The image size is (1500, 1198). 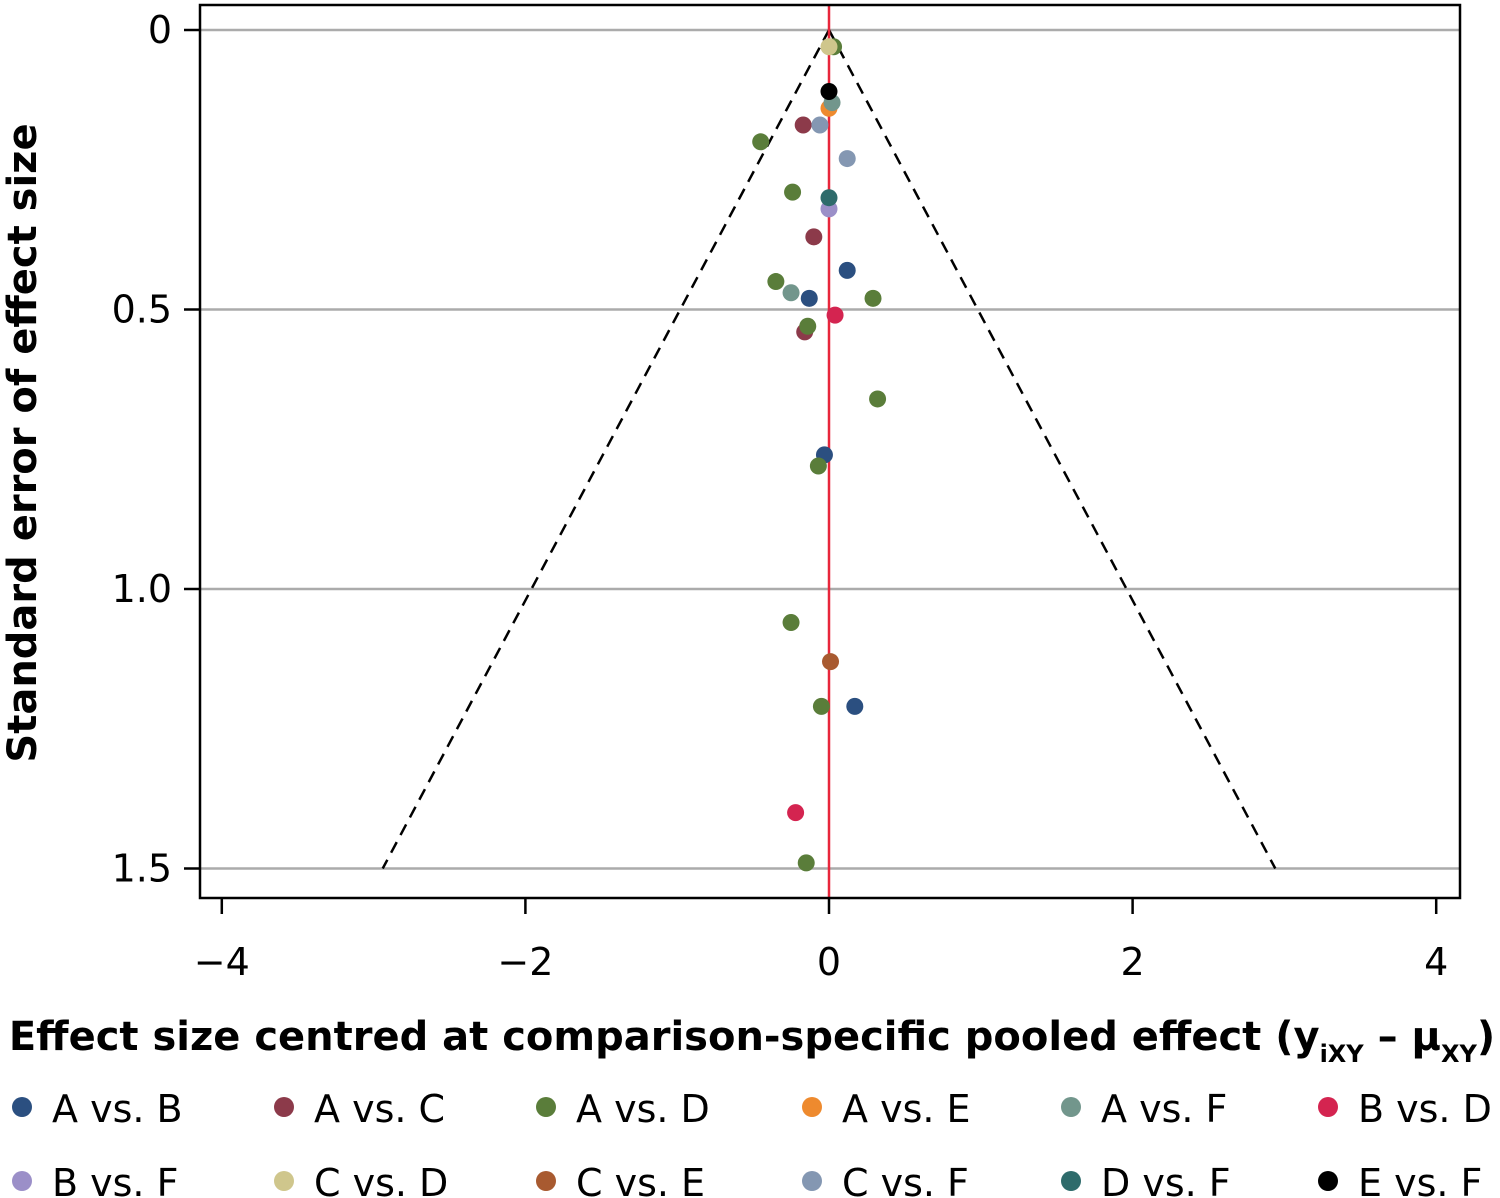 What do you see at coordinates (1486, 1037) in the screenshot?
I see `x-axis-label-end: )` at bounding box center [1486, 1037].